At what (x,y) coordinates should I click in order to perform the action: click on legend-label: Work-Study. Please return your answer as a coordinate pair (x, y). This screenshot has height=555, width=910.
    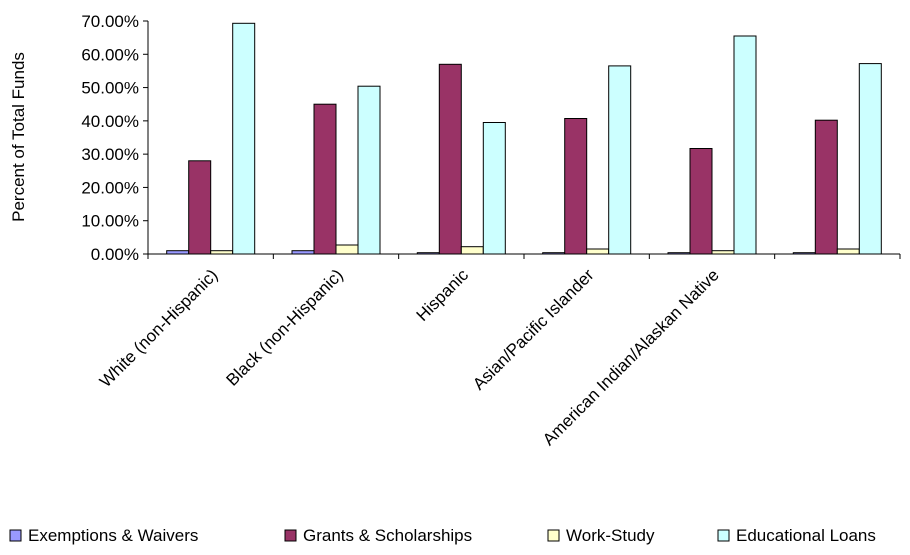
    Looking at the image, I should click on (610, 535).